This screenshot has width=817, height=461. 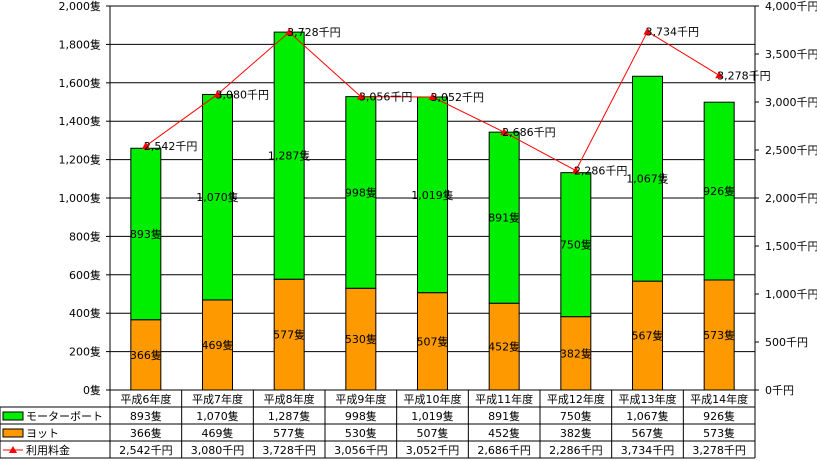 I want to click on left-axis-tick-label: 1,800隻, so click(x=80, y=44).